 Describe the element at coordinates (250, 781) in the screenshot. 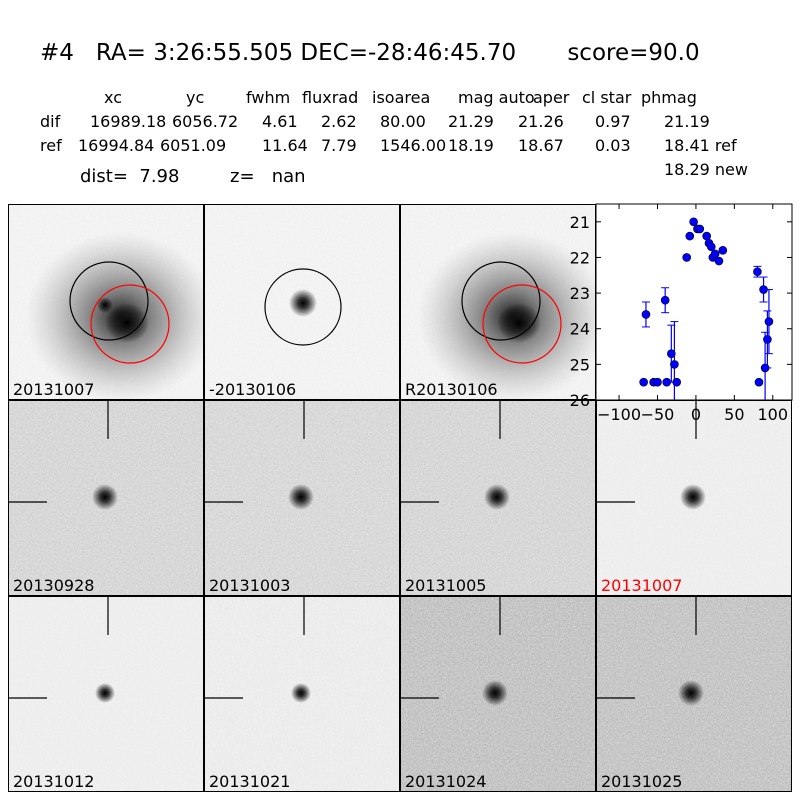

I see `stamp-label: 20131021` at that location.